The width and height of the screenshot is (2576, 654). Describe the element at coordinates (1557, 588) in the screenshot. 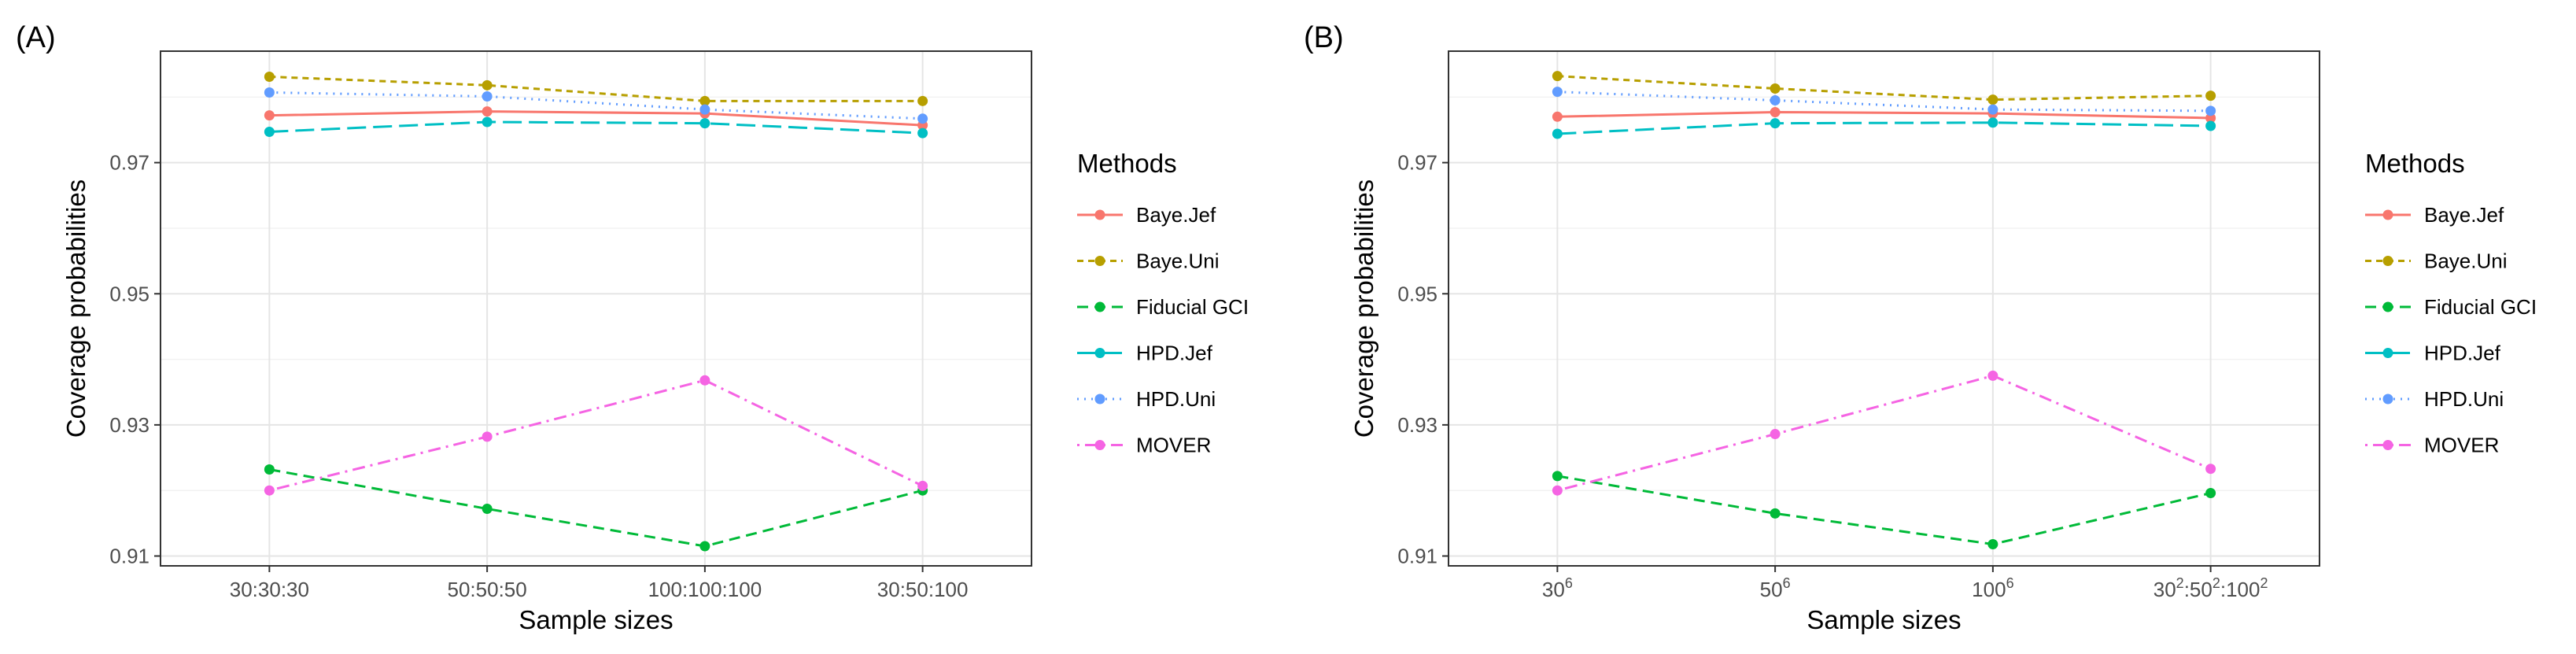

I see `x-tick-label: 306​` at that location.